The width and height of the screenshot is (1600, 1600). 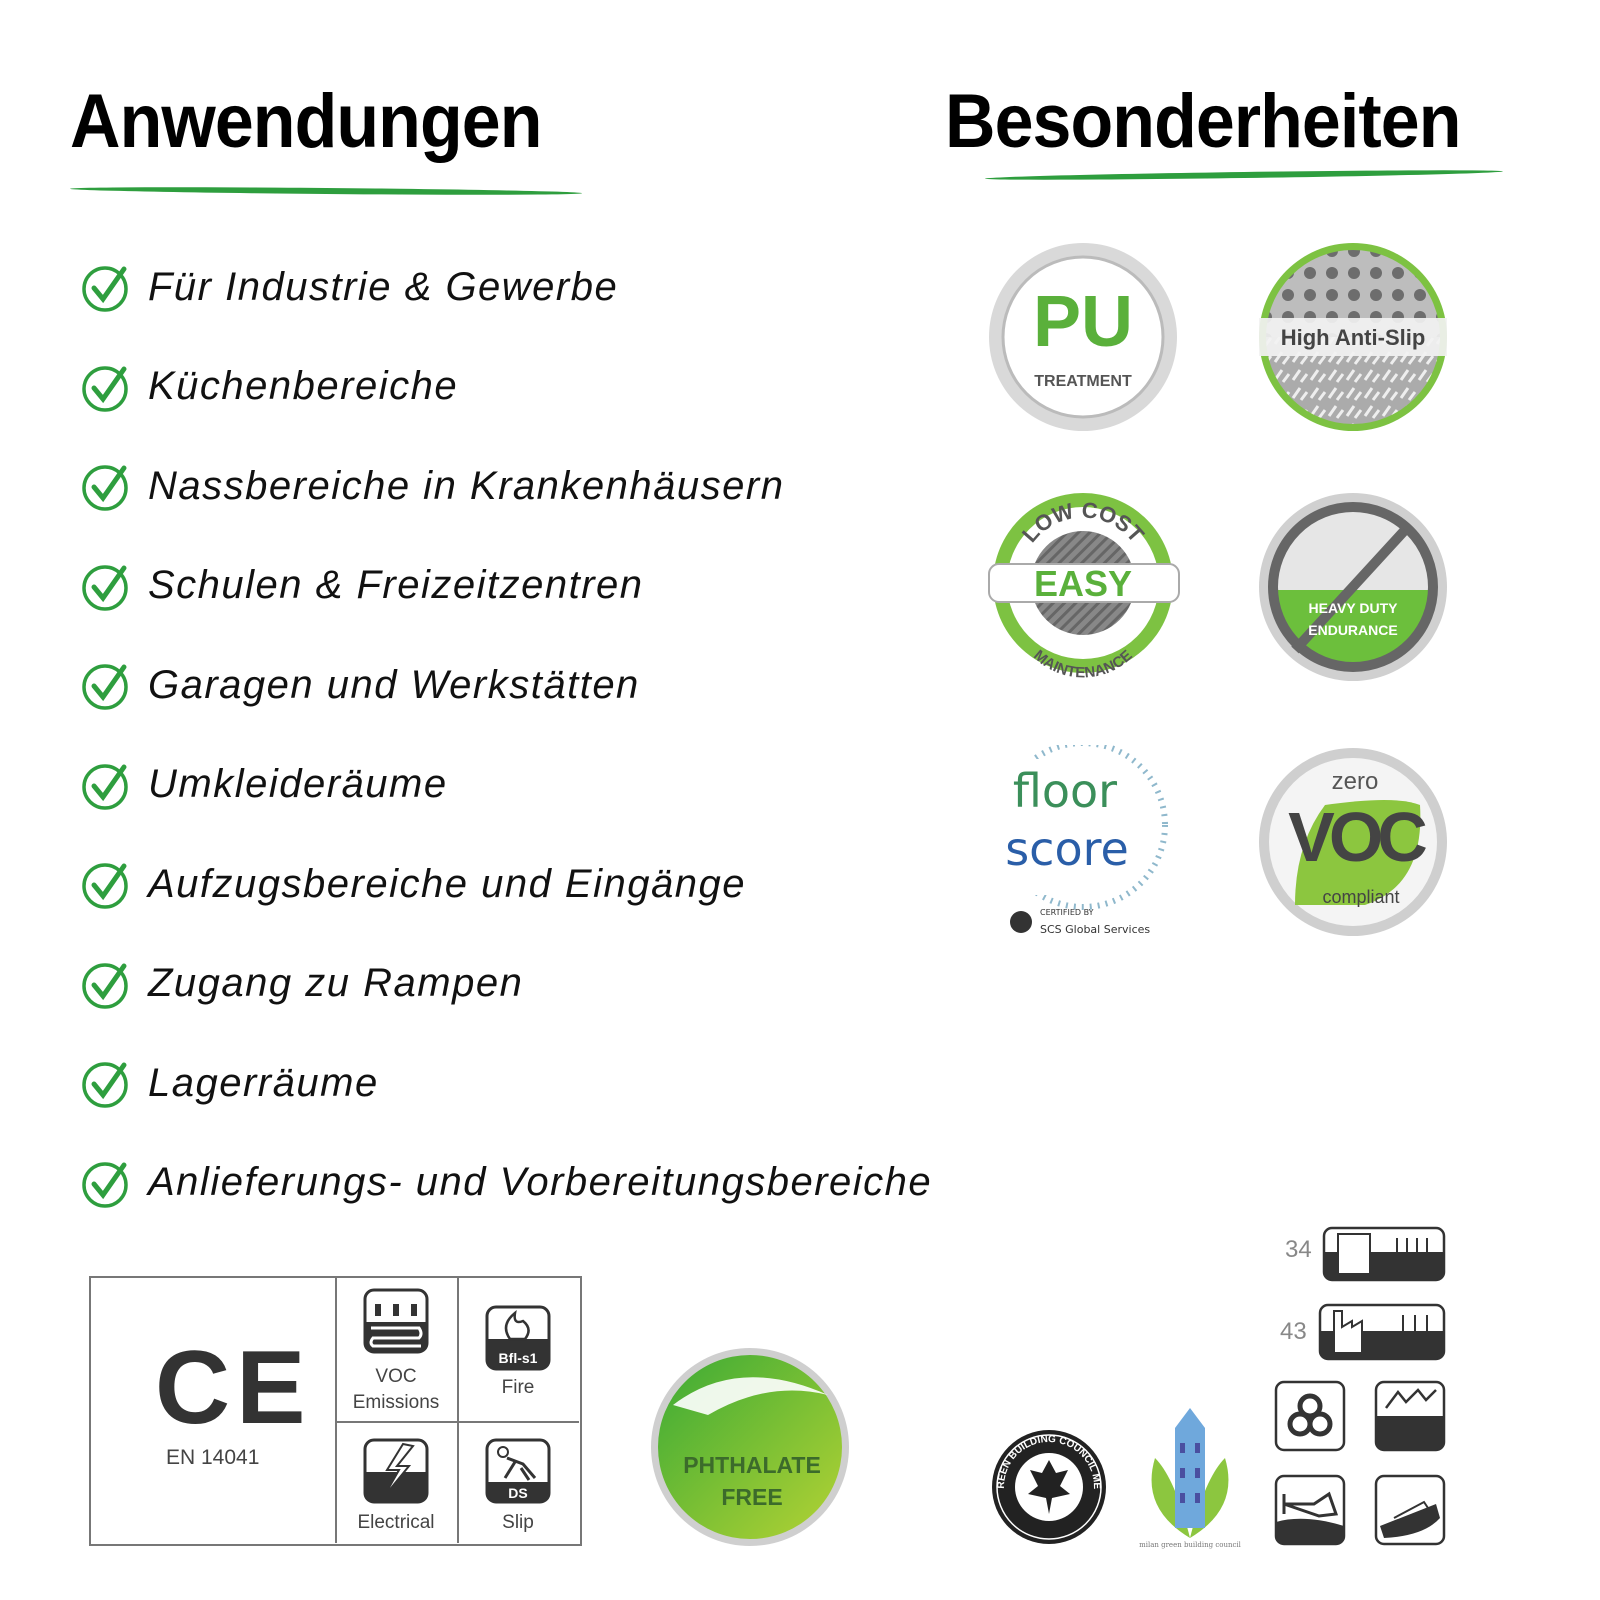 I want to click on ce-mark: CE, so click(x=233, y=1388).